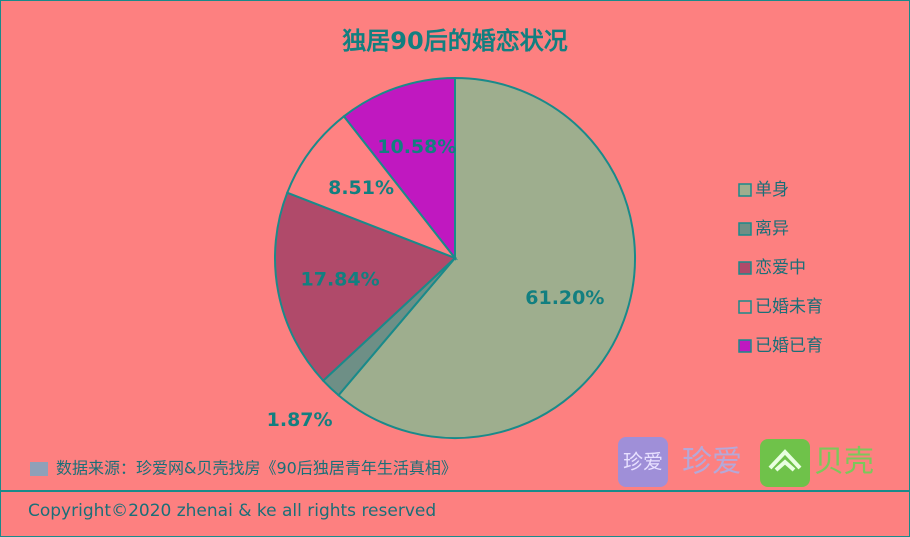  I want to click on legend-label: 已婚未育, so click(789, 307).